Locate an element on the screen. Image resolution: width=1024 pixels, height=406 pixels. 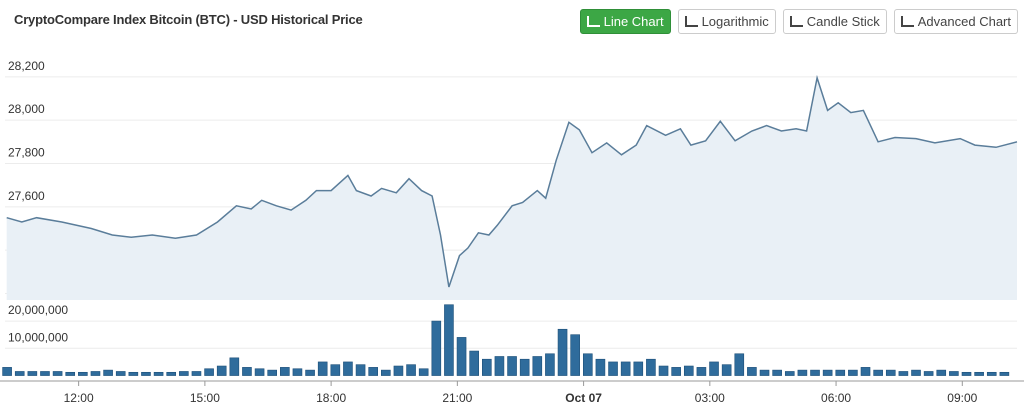
candle-button: Candle Stick is located at coordinates (834, 21).